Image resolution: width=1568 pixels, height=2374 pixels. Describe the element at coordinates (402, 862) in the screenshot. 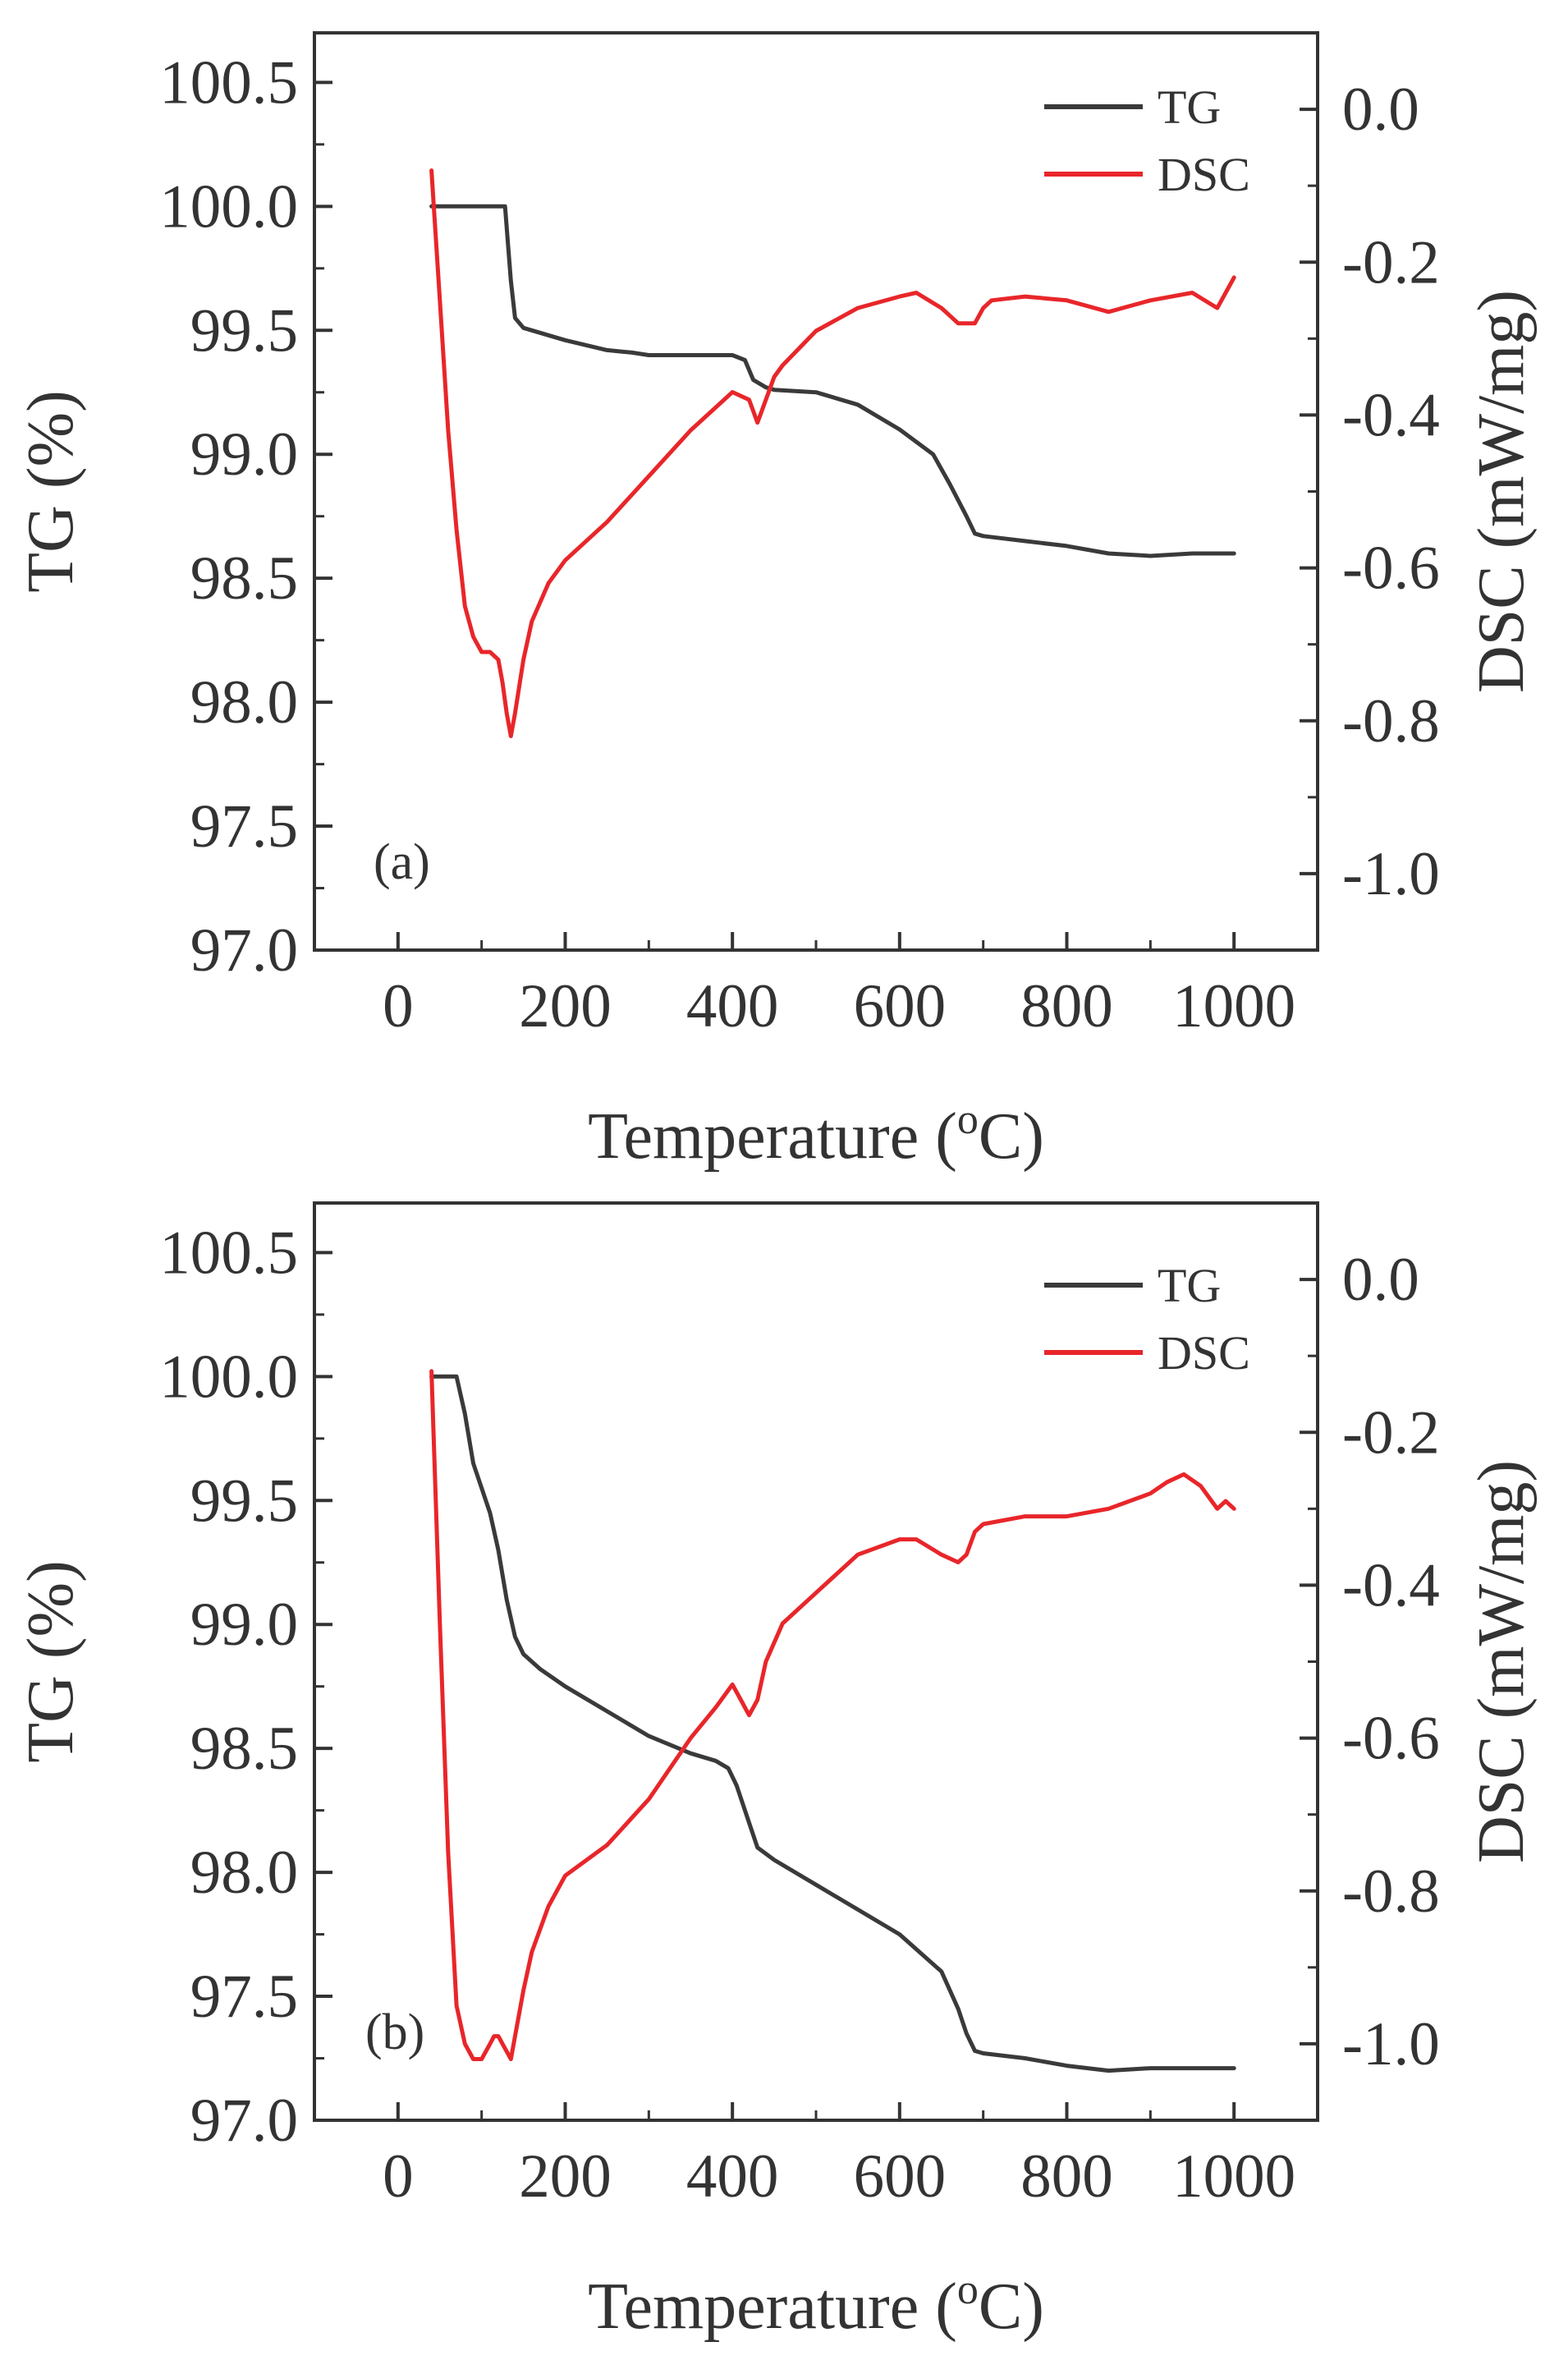

I see `panel-label: (a)` at that location.